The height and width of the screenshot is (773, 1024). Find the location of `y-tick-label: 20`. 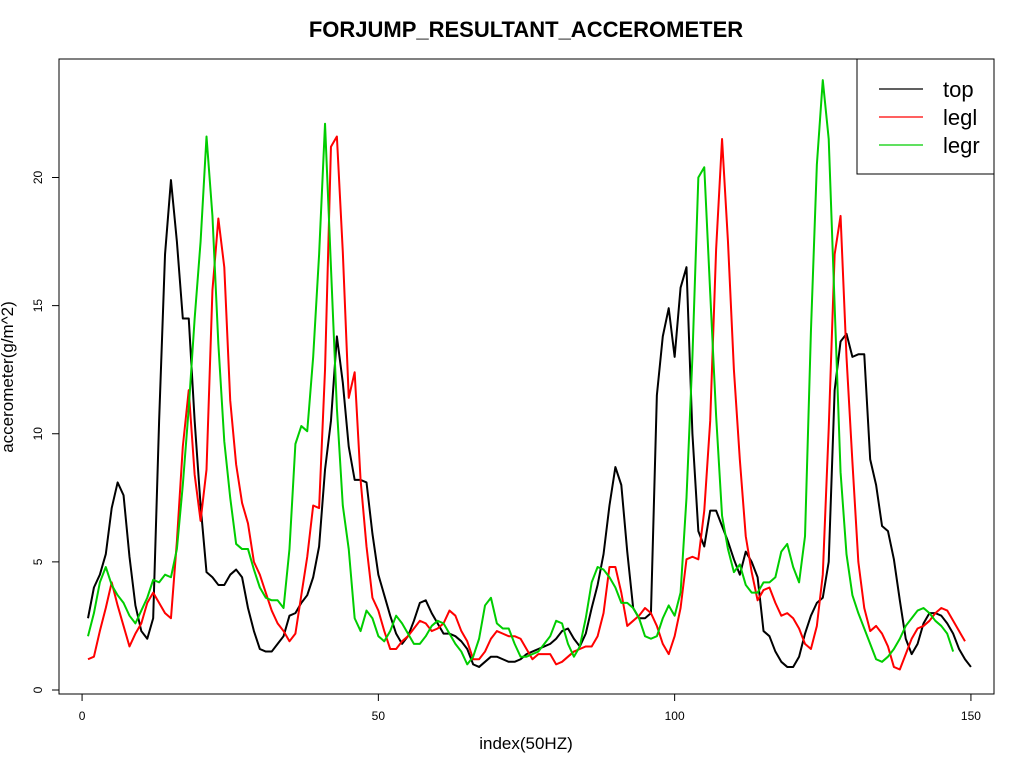

y-tick-label: 20 is located at coordinates (38, 178).